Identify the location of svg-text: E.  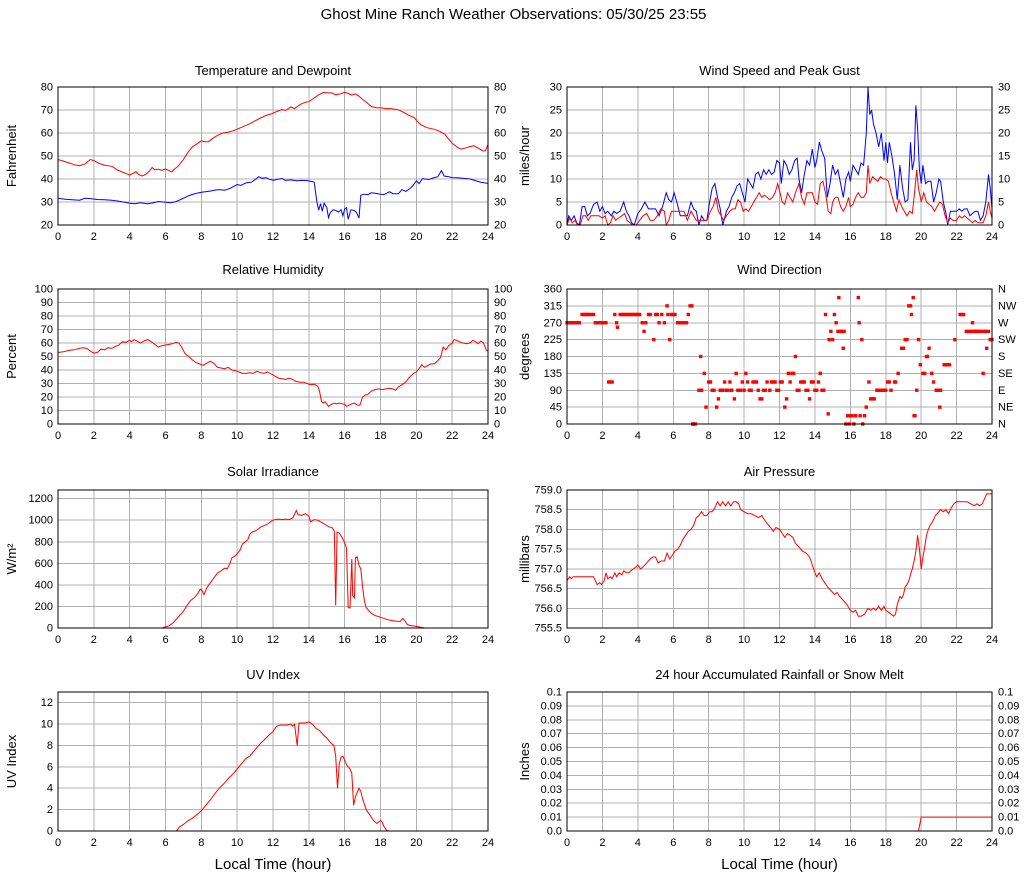
(1001, 391).